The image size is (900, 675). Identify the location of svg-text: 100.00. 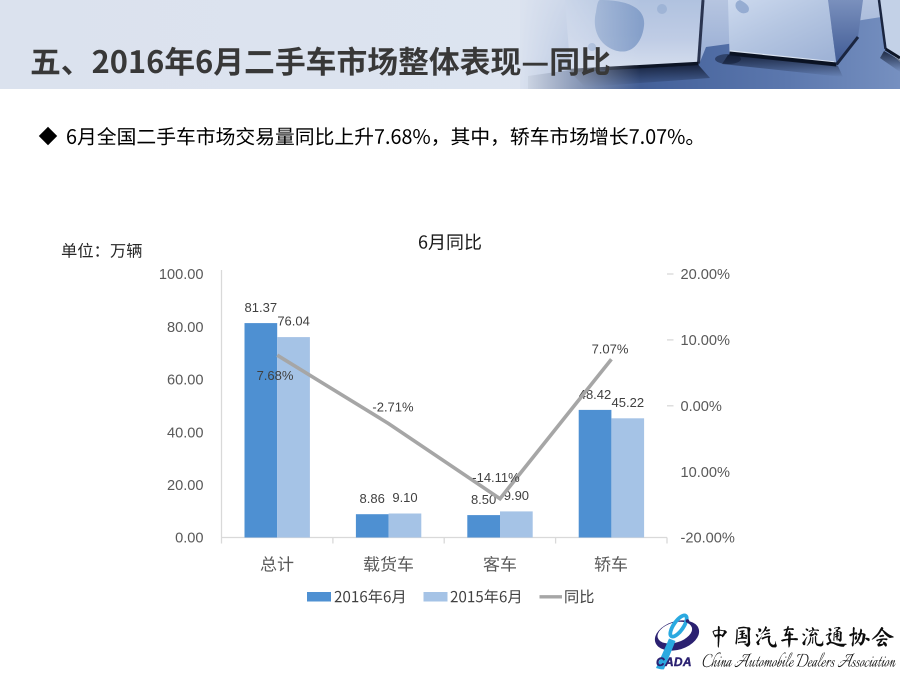
(181, 275).